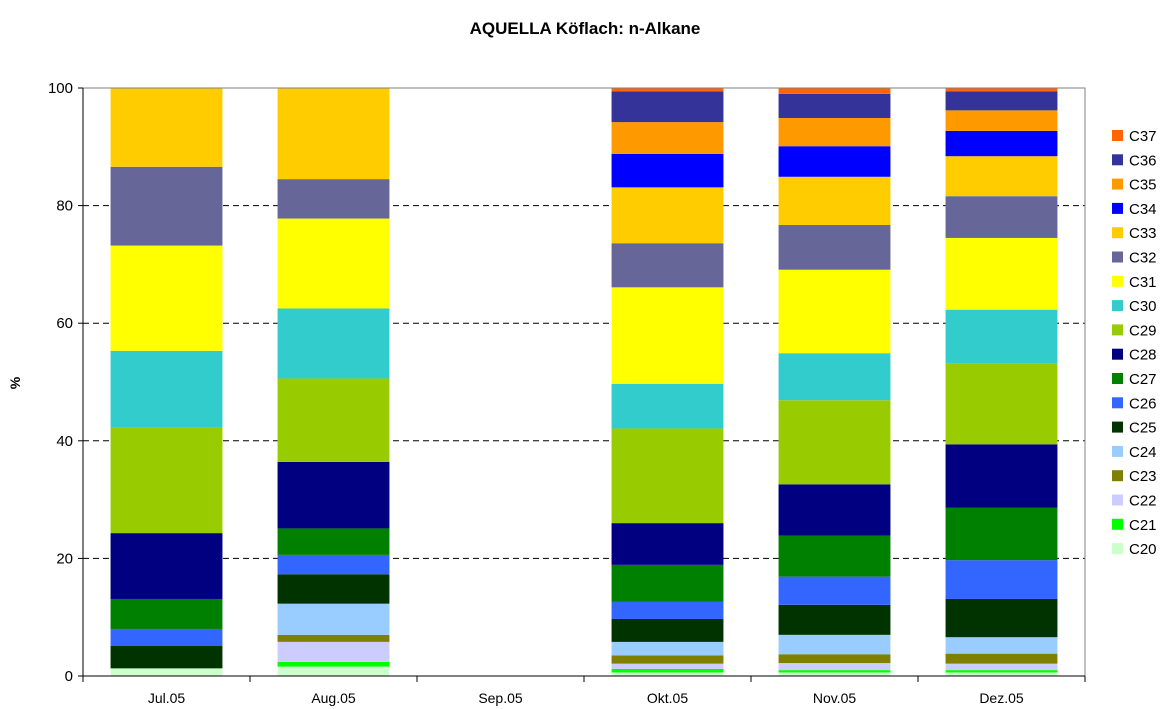 The width and height of the screenshot is (1171, 709). Describe the element at coordinates (60, 88) in the screenshot. I see `y-tick-label: 100` at that location.